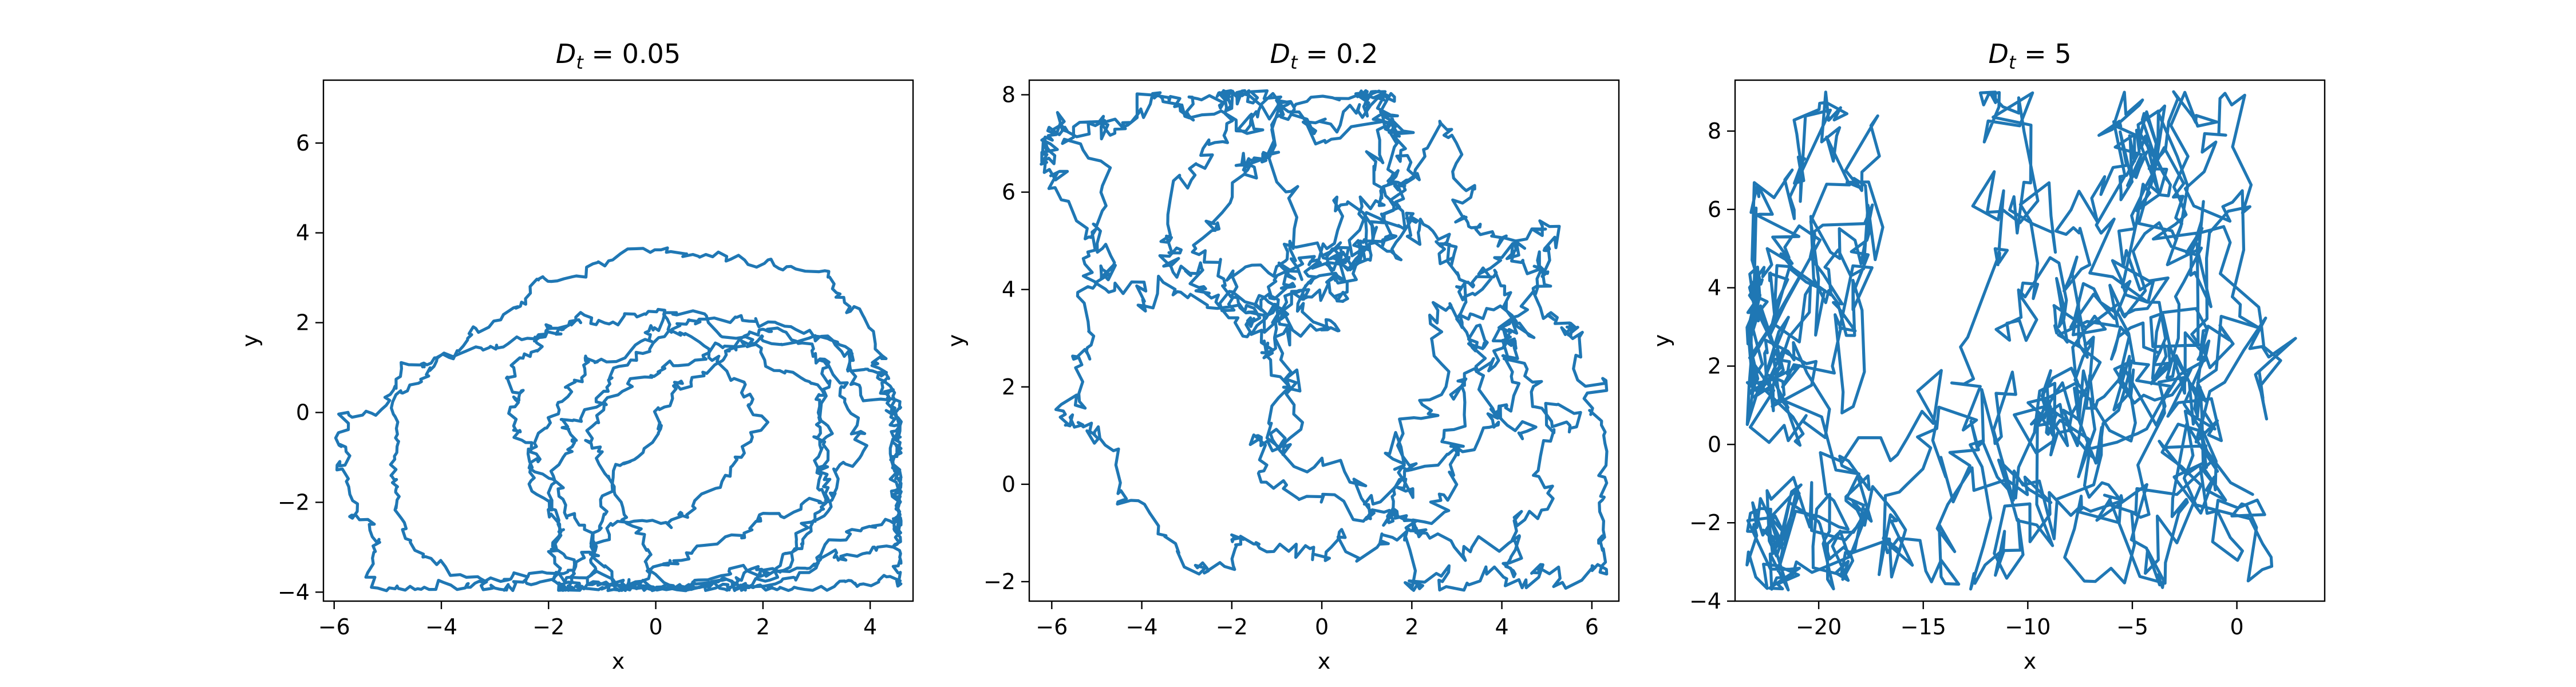  What do you see at coordinates (632, 53) in the screenshot?
I see `title-value: = 0.05` at bounding box center [632, 53].